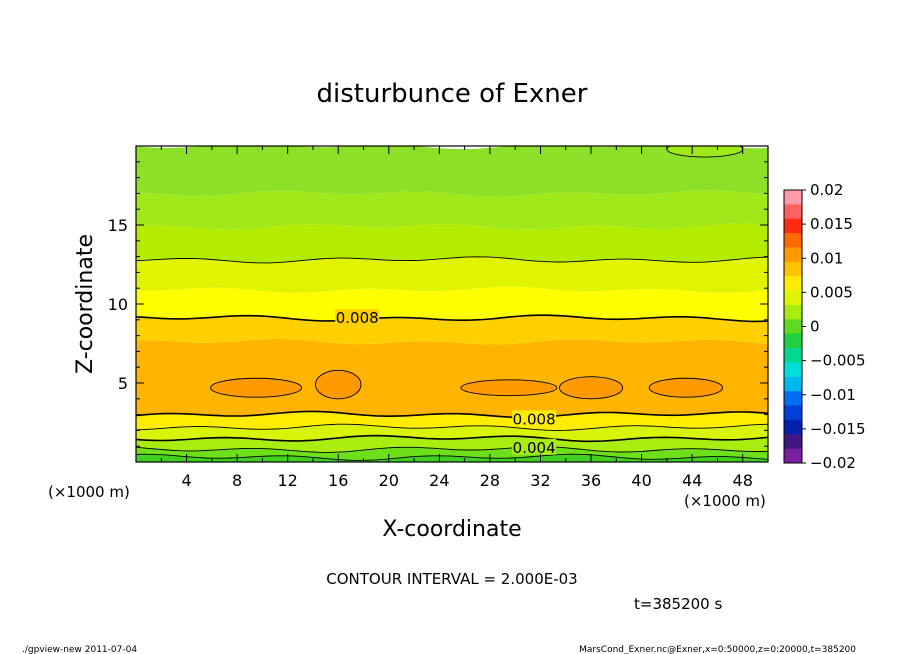 The image size is (904, 654). Describe the element at coordinates (705, 152) in the screenshot. I see `contour-blob-top` at that location.